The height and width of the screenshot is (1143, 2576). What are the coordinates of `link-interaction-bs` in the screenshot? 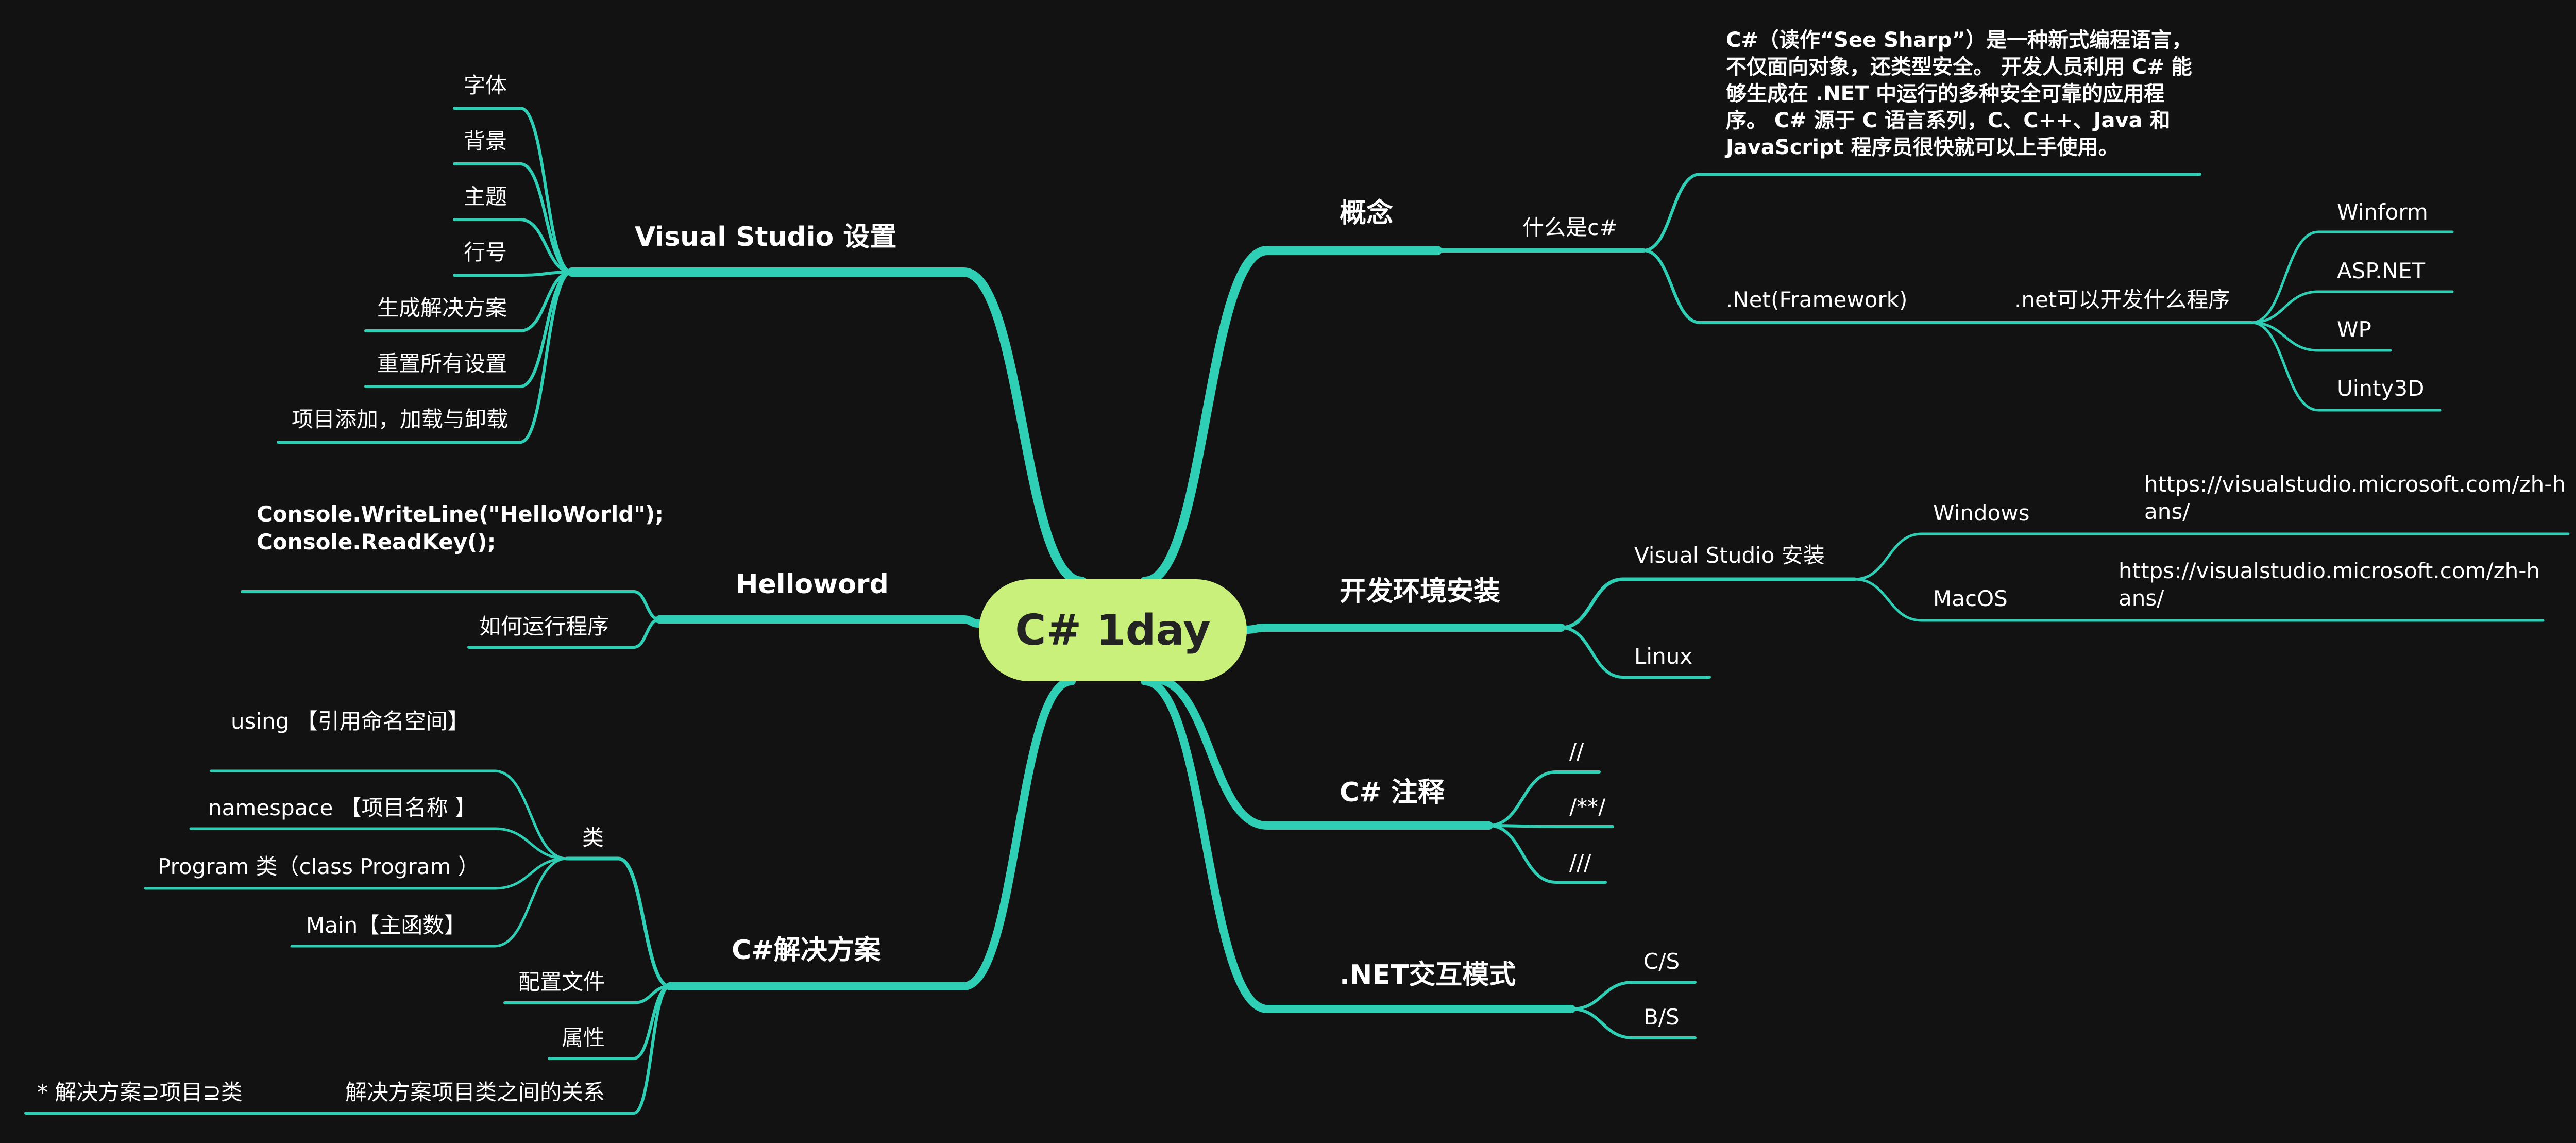 It's located at (1633, 1023).